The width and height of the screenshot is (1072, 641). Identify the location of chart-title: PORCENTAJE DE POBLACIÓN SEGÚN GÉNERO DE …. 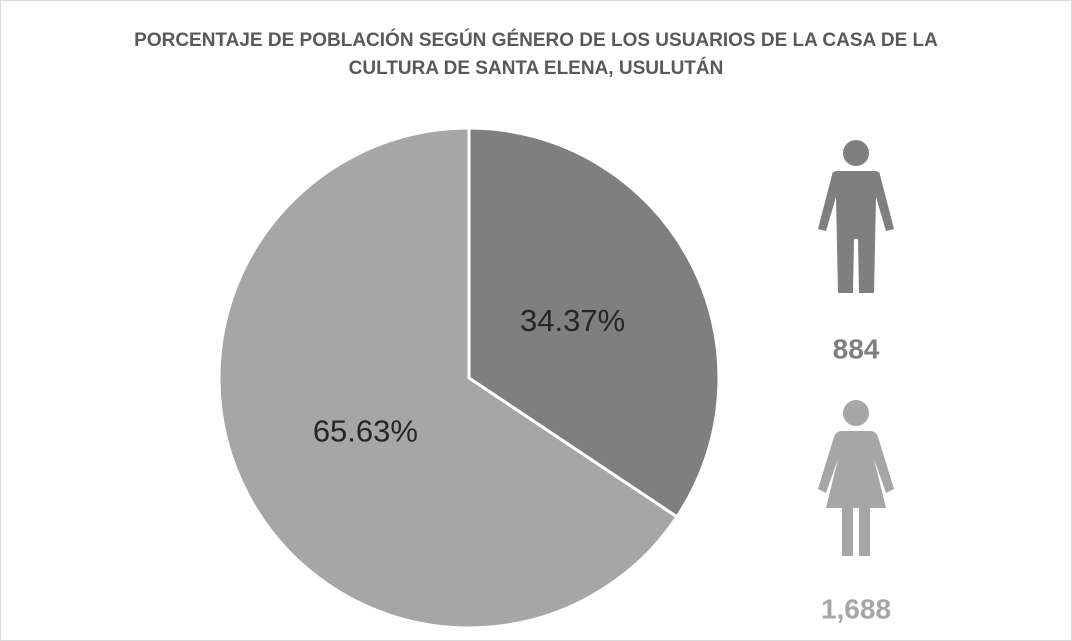
(536, 54).